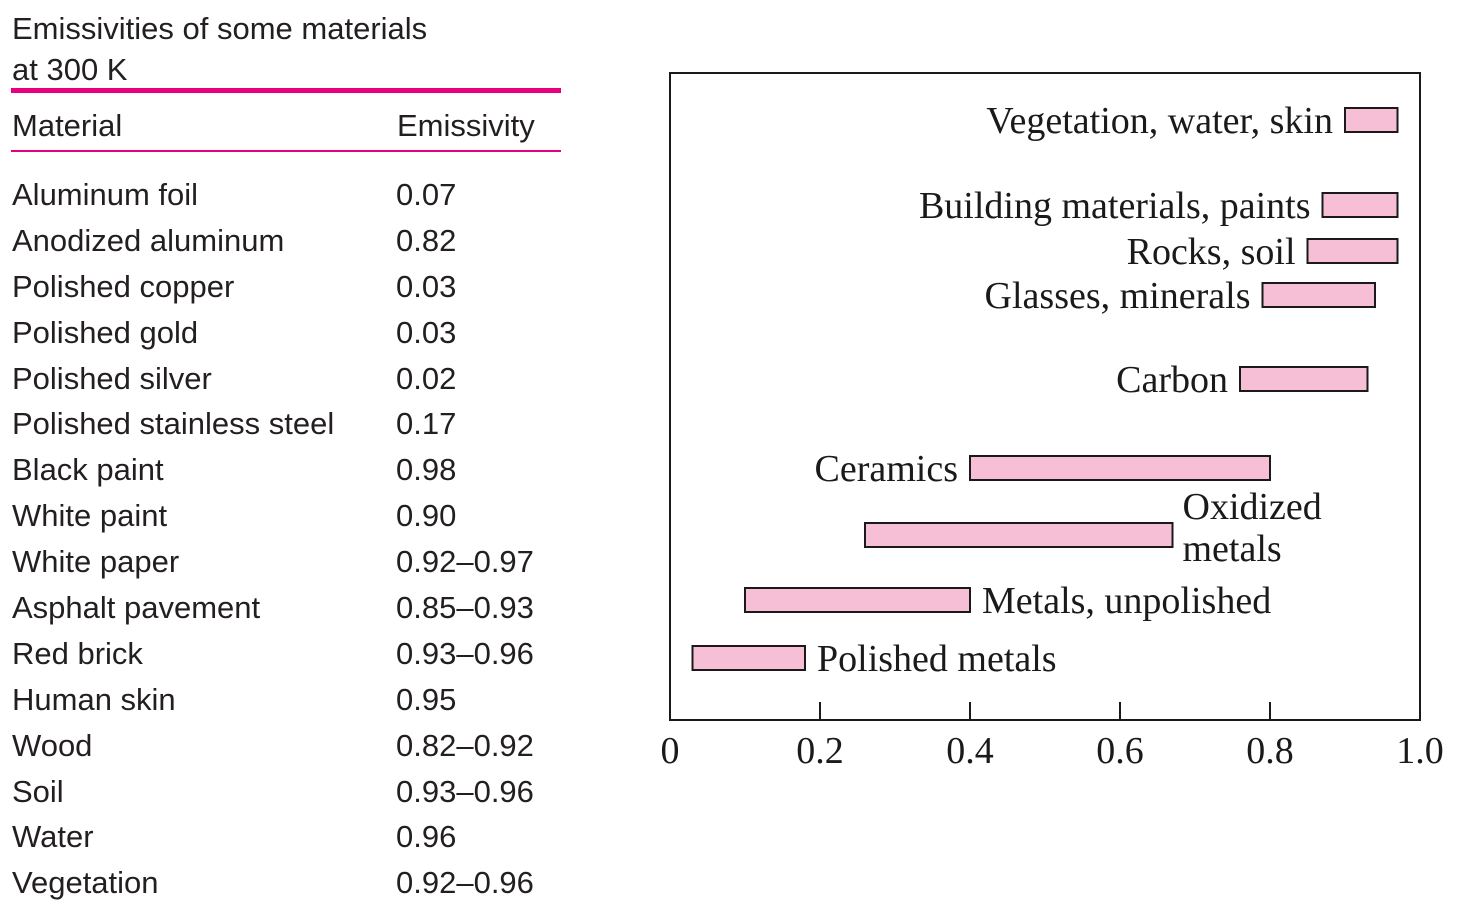  What do you see at coordinates (287, 335) in the screenshot?
I see `table-row: Polished gold 0.03` at bounding box center [287, 335].